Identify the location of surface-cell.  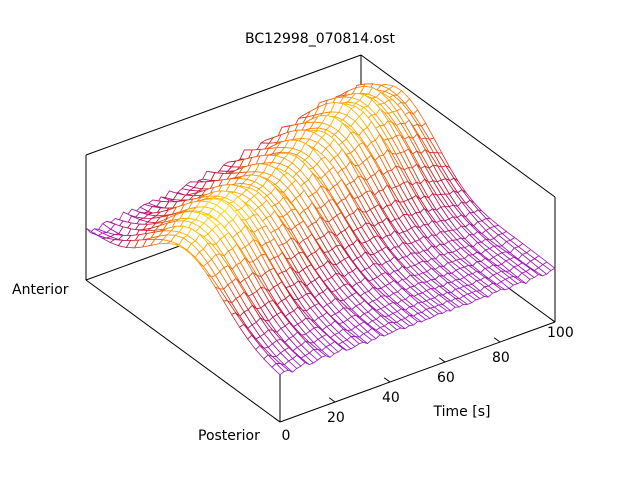
(278, 369).